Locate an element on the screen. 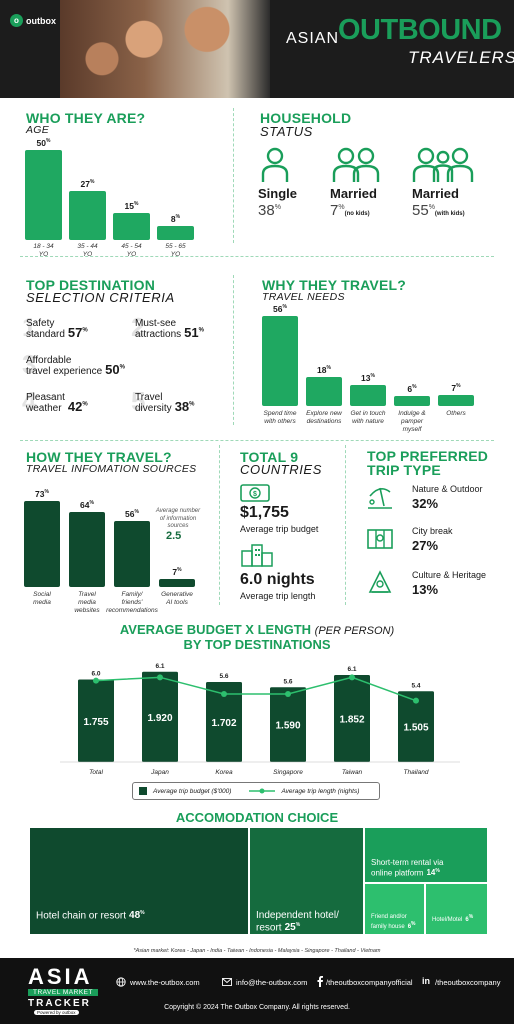 This screenshot has width=514, height=1024. buildings-icon is located at coordinates (257, 555).